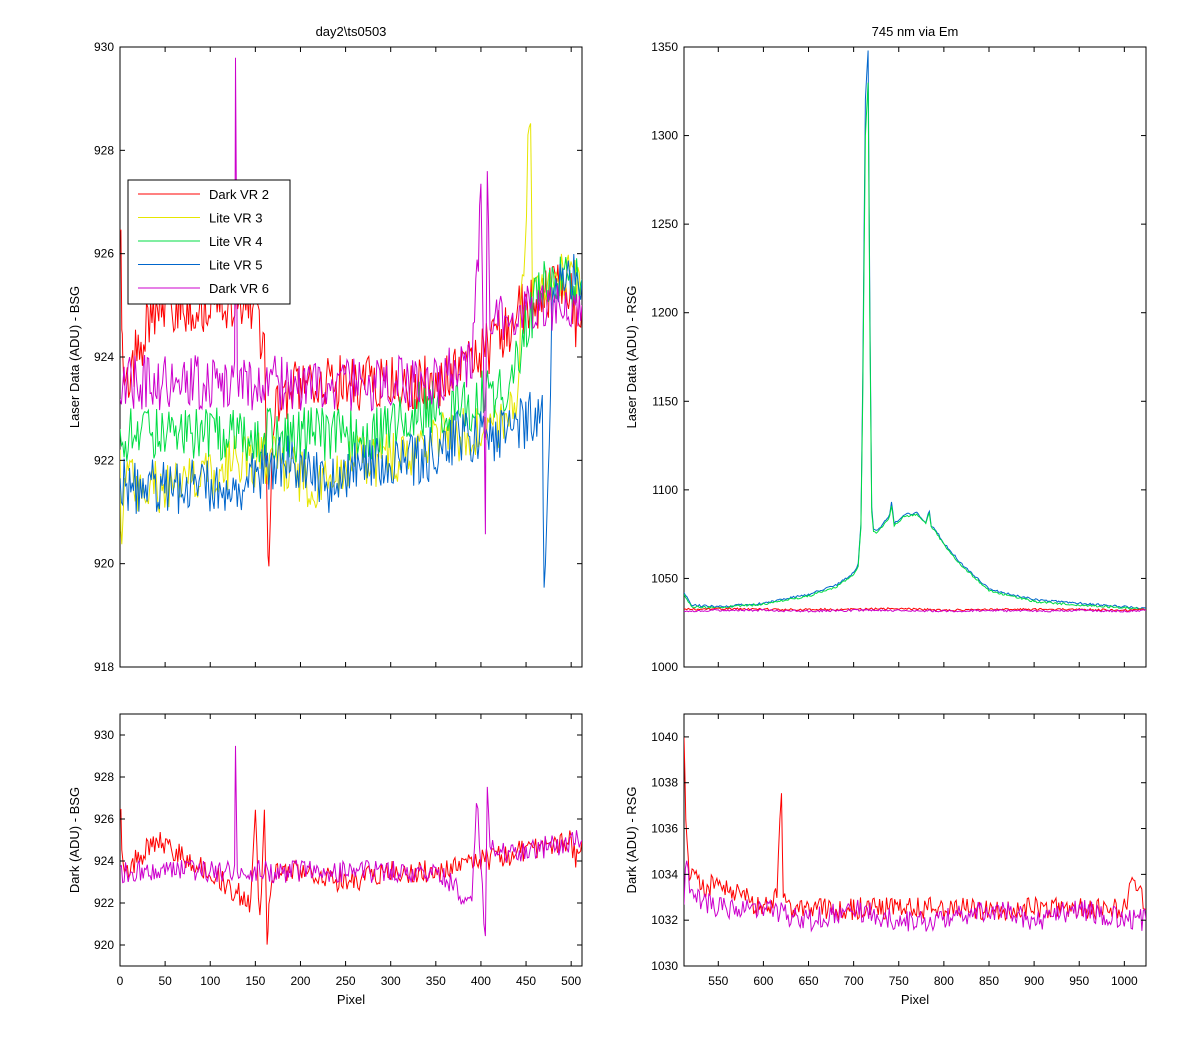  What do you see at coordinates (1079, 981) in the screenshot?
I see `x-tick-label-bottom-right-950: 950` at bounding box center [1079, 981].